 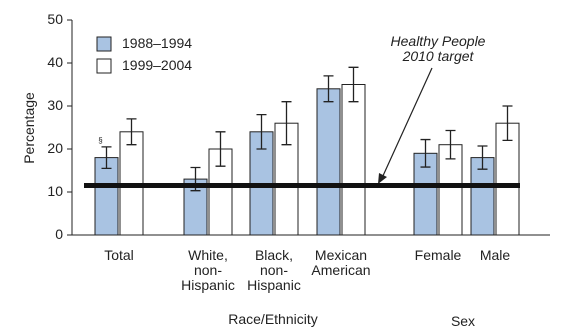 I want to click on x-tick-label: Black, non-Hispanic, so click(x=274, y=270).